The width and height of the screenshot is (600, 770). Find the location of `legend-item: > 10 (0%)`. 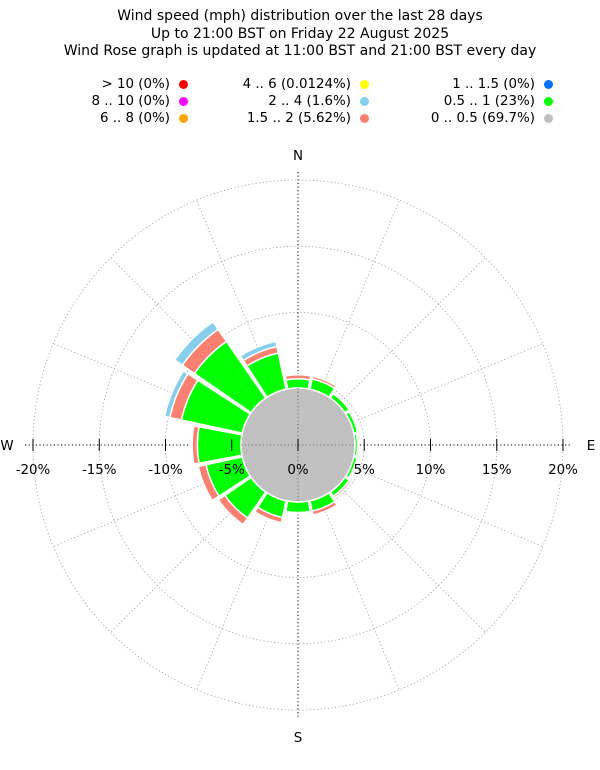

legend-item: > 10 (0%) is located at coordinates (94, 84).